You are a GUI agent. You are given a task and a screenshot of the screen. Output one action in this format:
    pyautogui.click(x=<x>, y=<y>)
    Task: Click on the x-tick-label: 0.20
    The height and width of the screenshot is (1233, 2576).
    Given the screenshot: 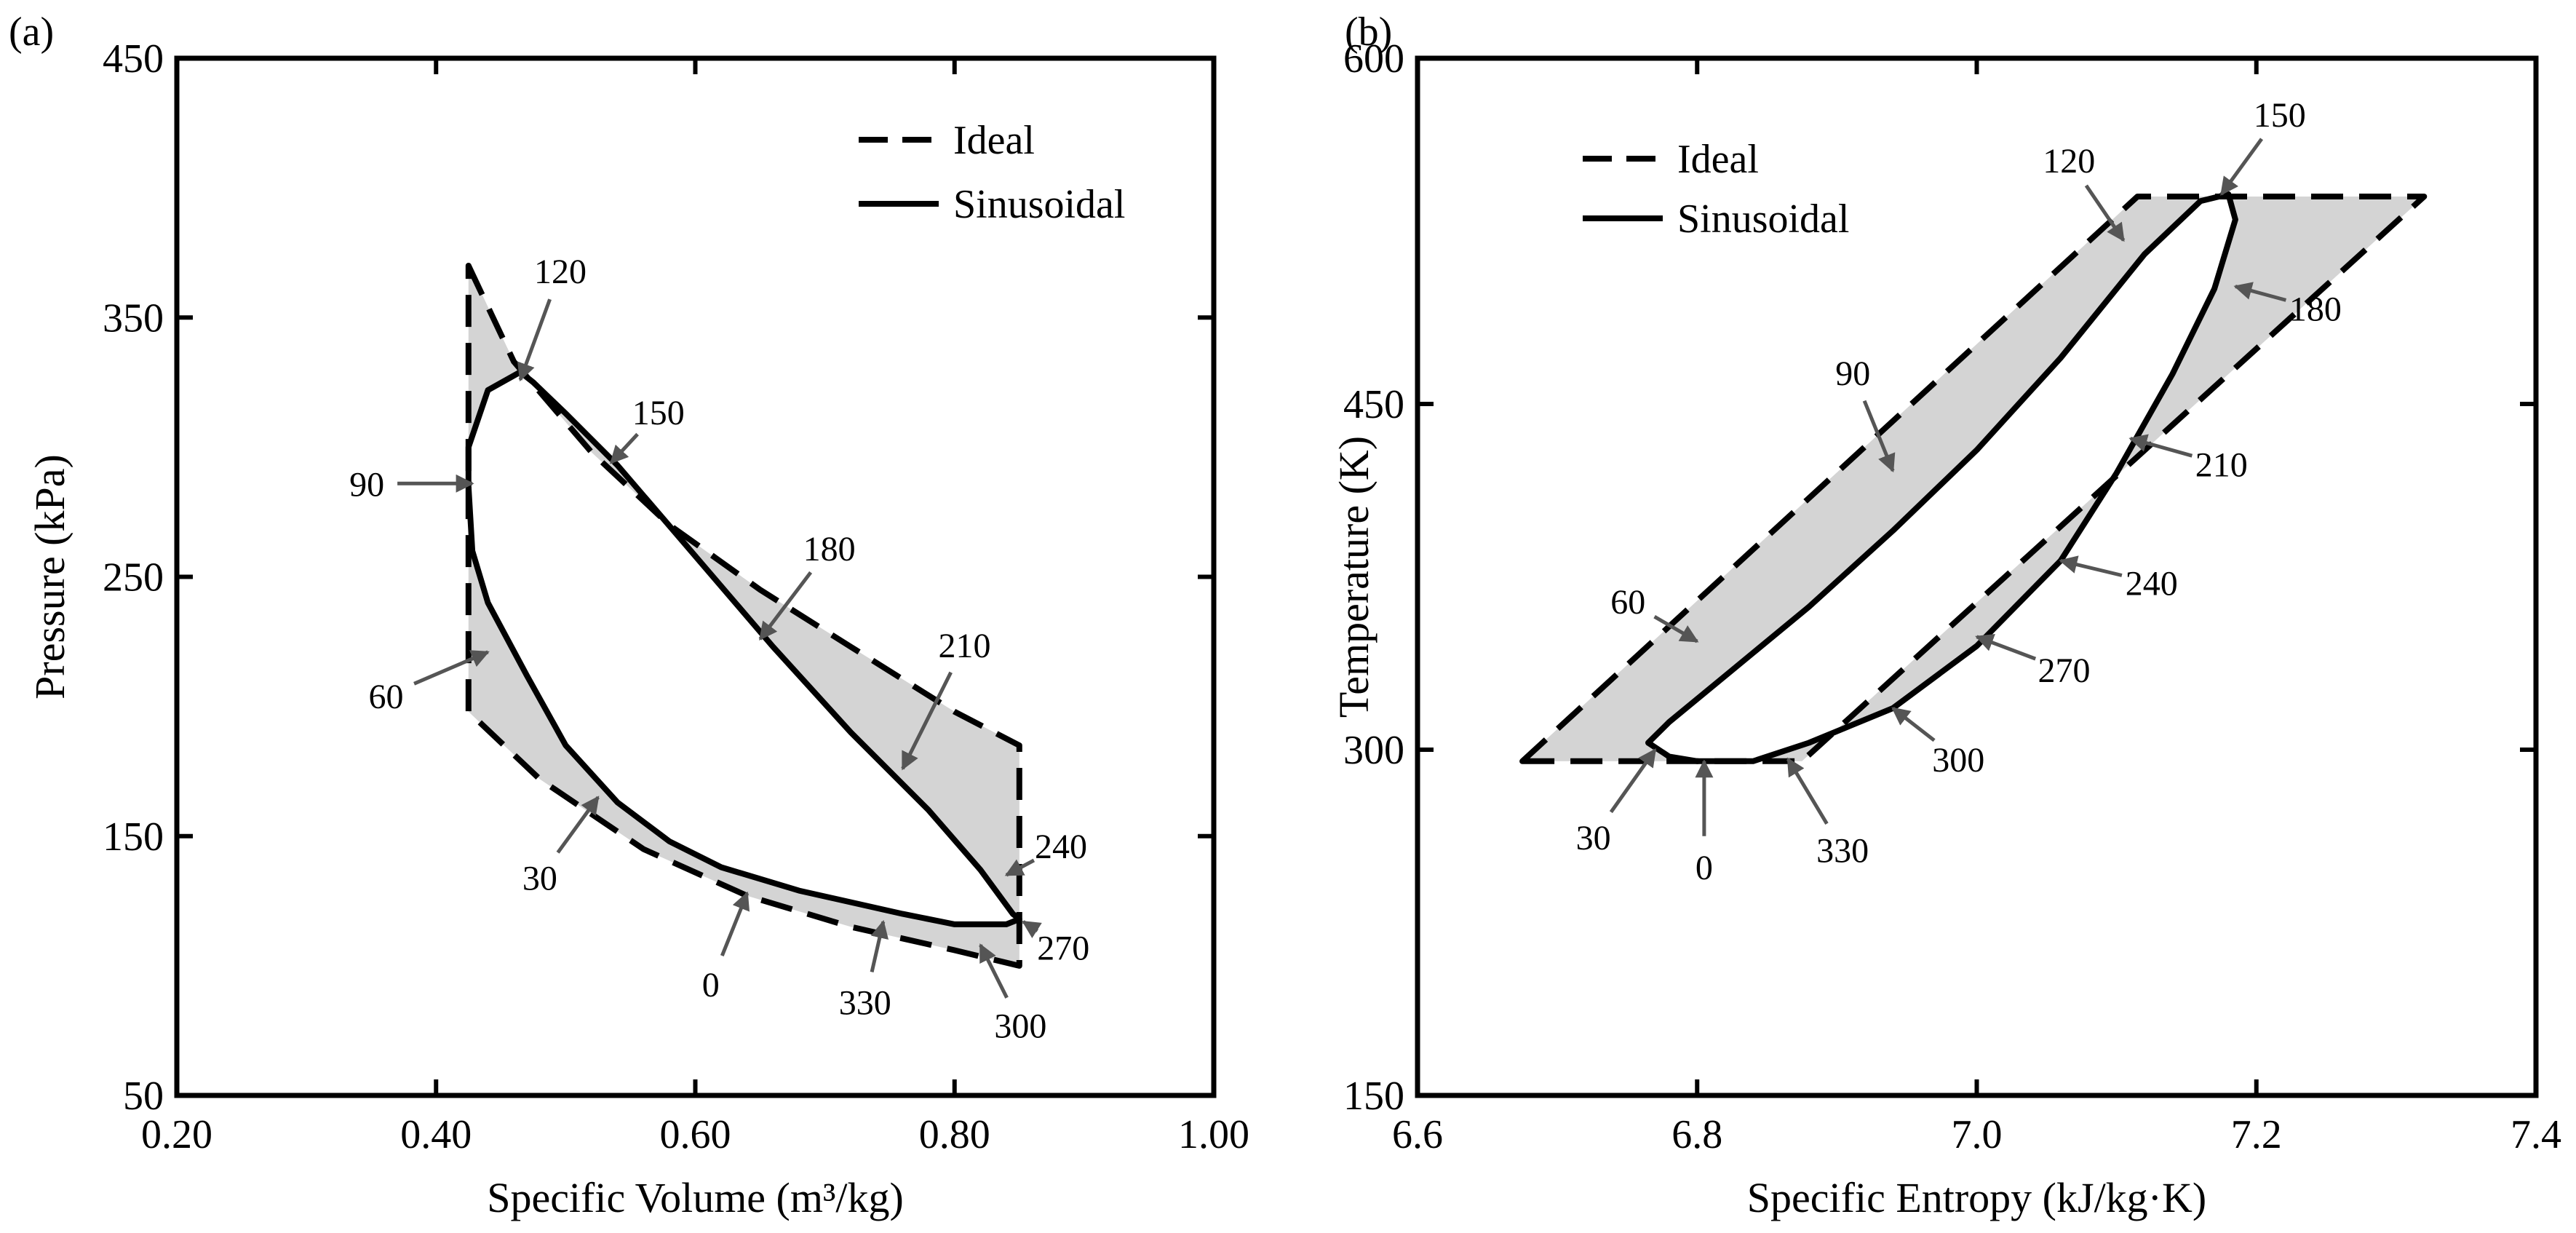 What is the action you would take?
    pyautogui.click(x=176, y=1134)
    